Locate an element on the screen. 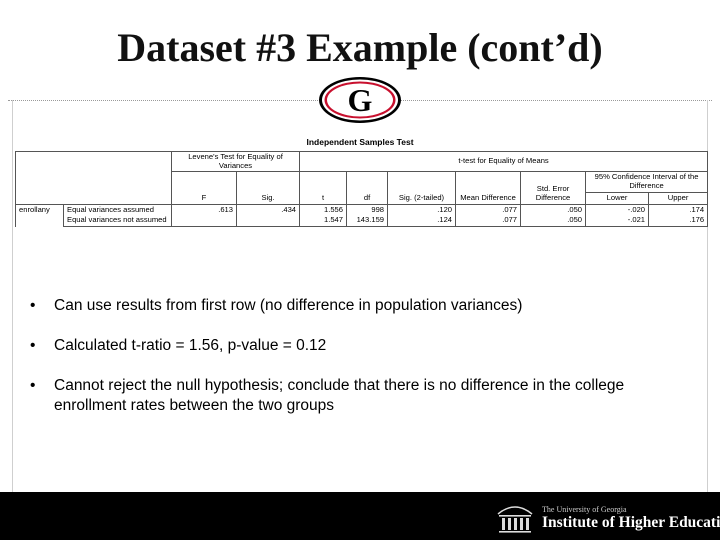  levene-header: Levene's Test for Equality of Variances is located at coordinates (235, 161).